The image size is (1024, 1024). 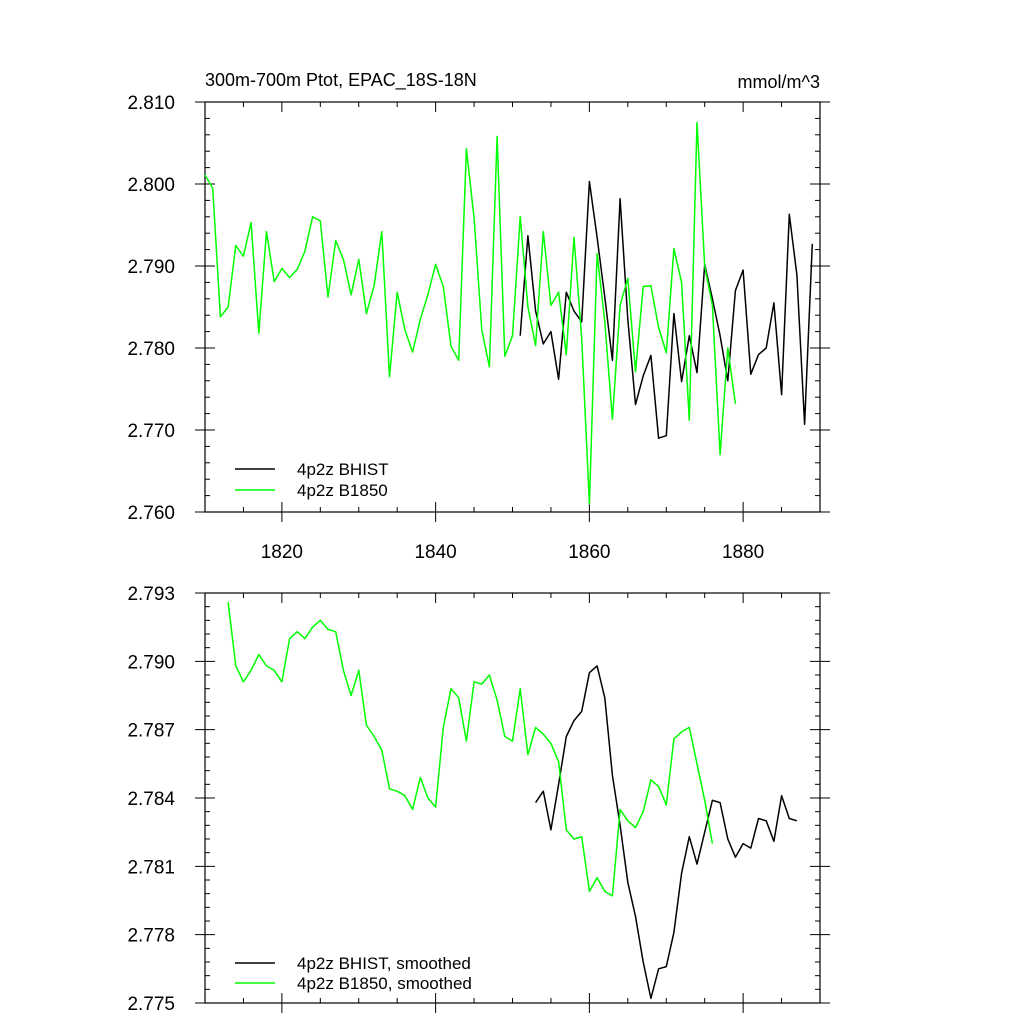 What do you see at coordinates (151, 431) in the screenshot?
I see `y-tick-label: 2.770` at bounding box center [151, 431].